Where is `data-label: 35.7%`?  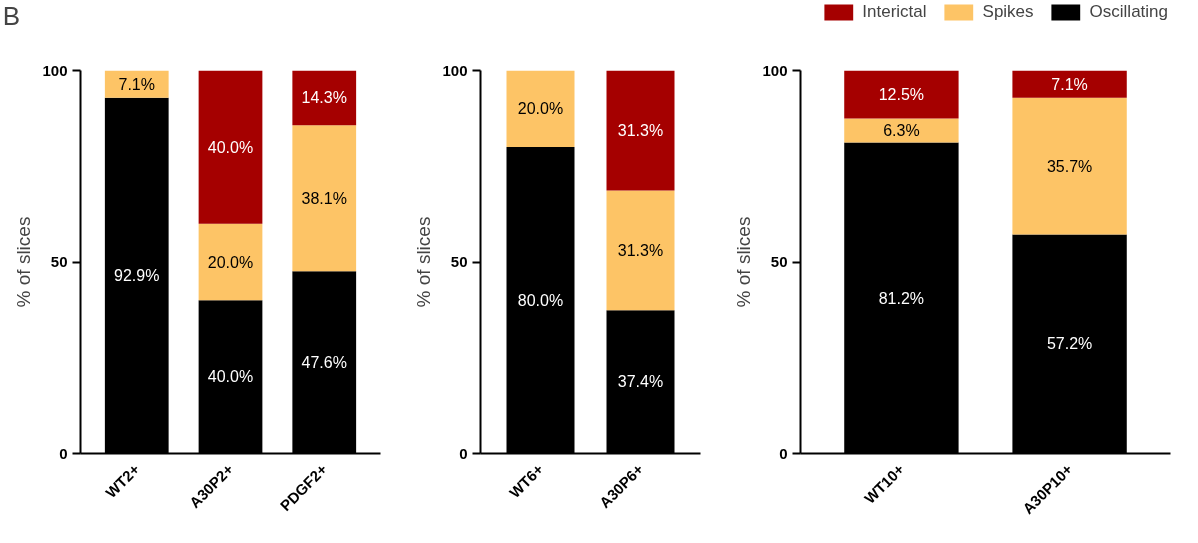
data-label: 35.7% is located at coordinates (1069, 166).